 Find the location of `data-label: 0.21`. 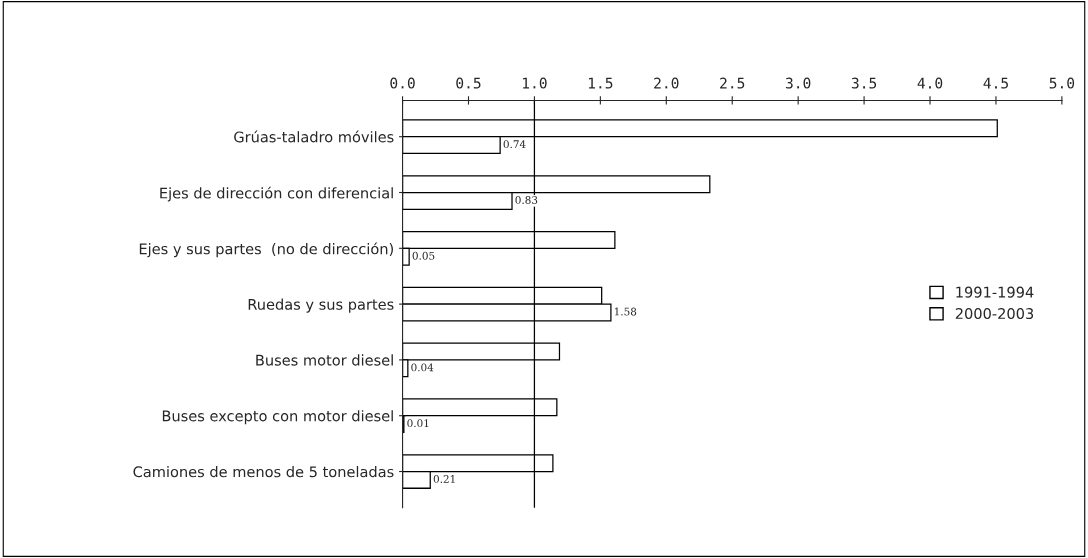

data-label: 0.21 is located at coordinates (444, 479).